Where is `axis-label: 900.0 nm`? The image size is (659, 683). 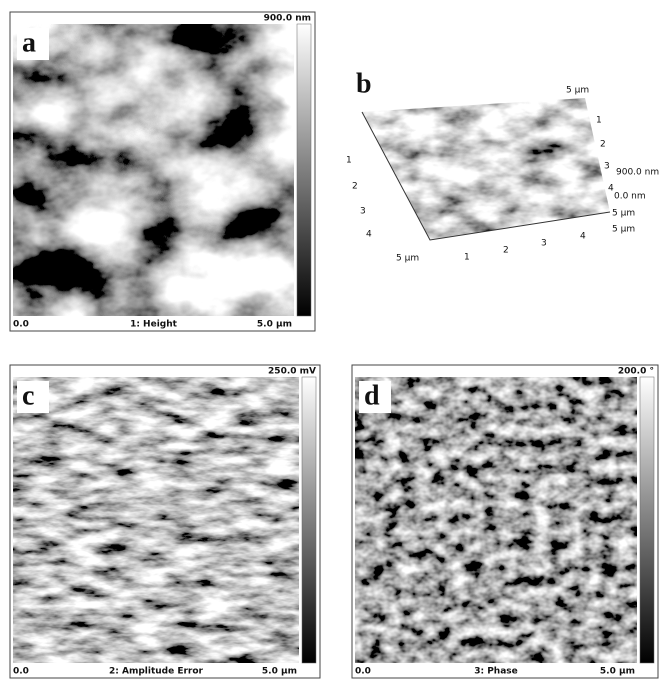 axis-label: 900.0 nm is located at coordinates (637, 173).